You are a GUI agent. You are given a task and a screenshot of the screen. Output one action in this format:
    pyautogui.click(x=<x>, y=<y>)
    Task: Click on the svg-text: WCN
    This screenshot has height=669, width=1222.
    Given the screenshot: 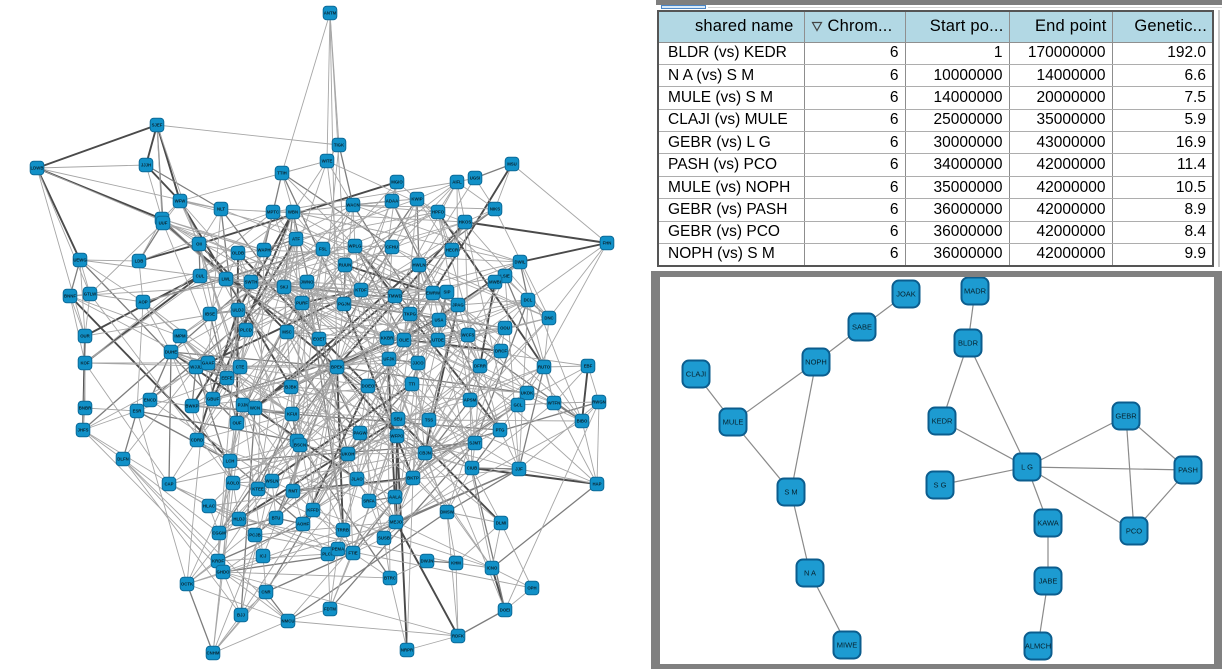 What is the action you would take?
    pyautogui.click(x=255, y=408)
    